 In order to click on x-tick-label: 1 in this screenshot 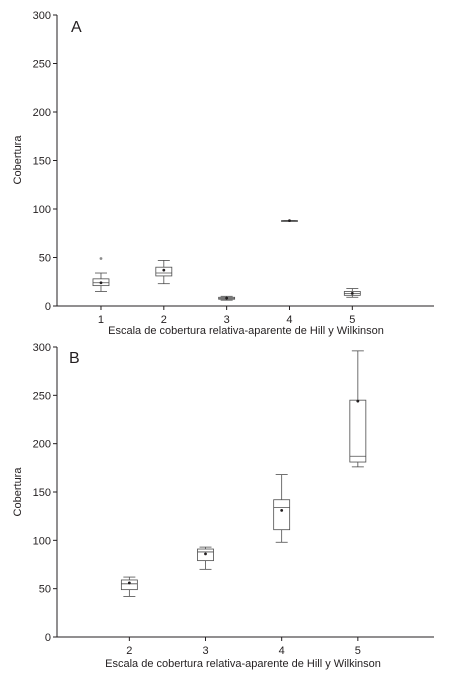, I will do `click(101, 320)`.